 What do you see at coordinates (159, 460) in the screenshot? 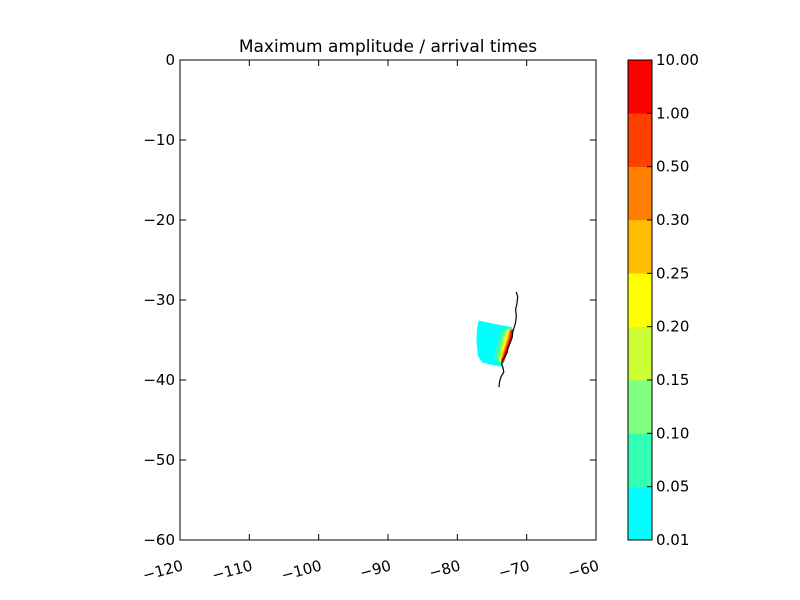
I see `y-tick-label: −50` at bounding box center [159, 460].